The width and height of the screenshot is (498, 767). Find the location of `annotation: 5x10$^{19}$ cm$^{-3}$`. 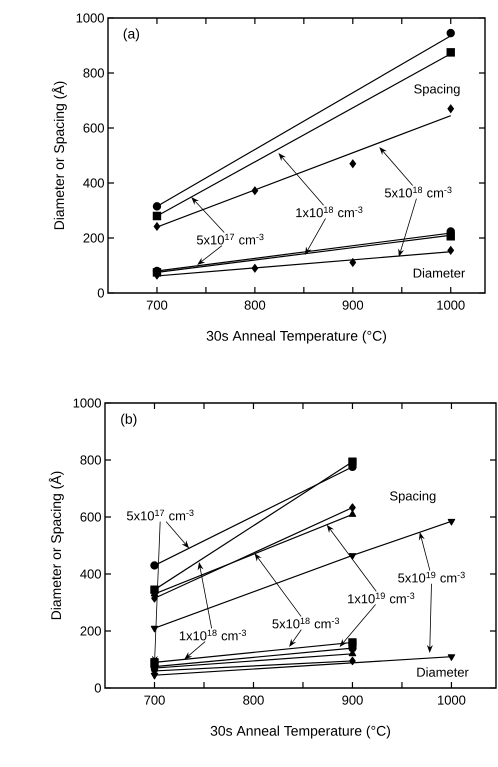

annotation: 5x10$^{19}$ cm$^{-3}$ is located at coordinates (431, 577).